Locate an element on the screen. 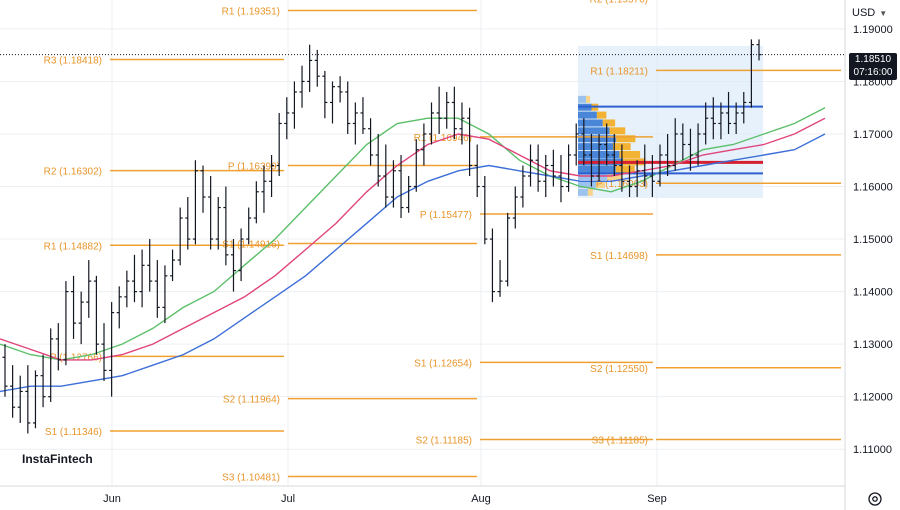 Image resolution: width=900 pixels, height=510 pixels. y-tick-label: 1.16000 is located at coordinates (873, 188).